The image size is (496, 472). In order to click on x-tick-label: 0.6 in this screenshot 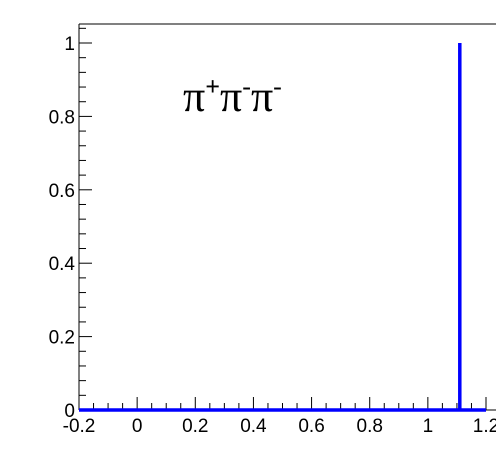, I will do `click(311, 426)`.